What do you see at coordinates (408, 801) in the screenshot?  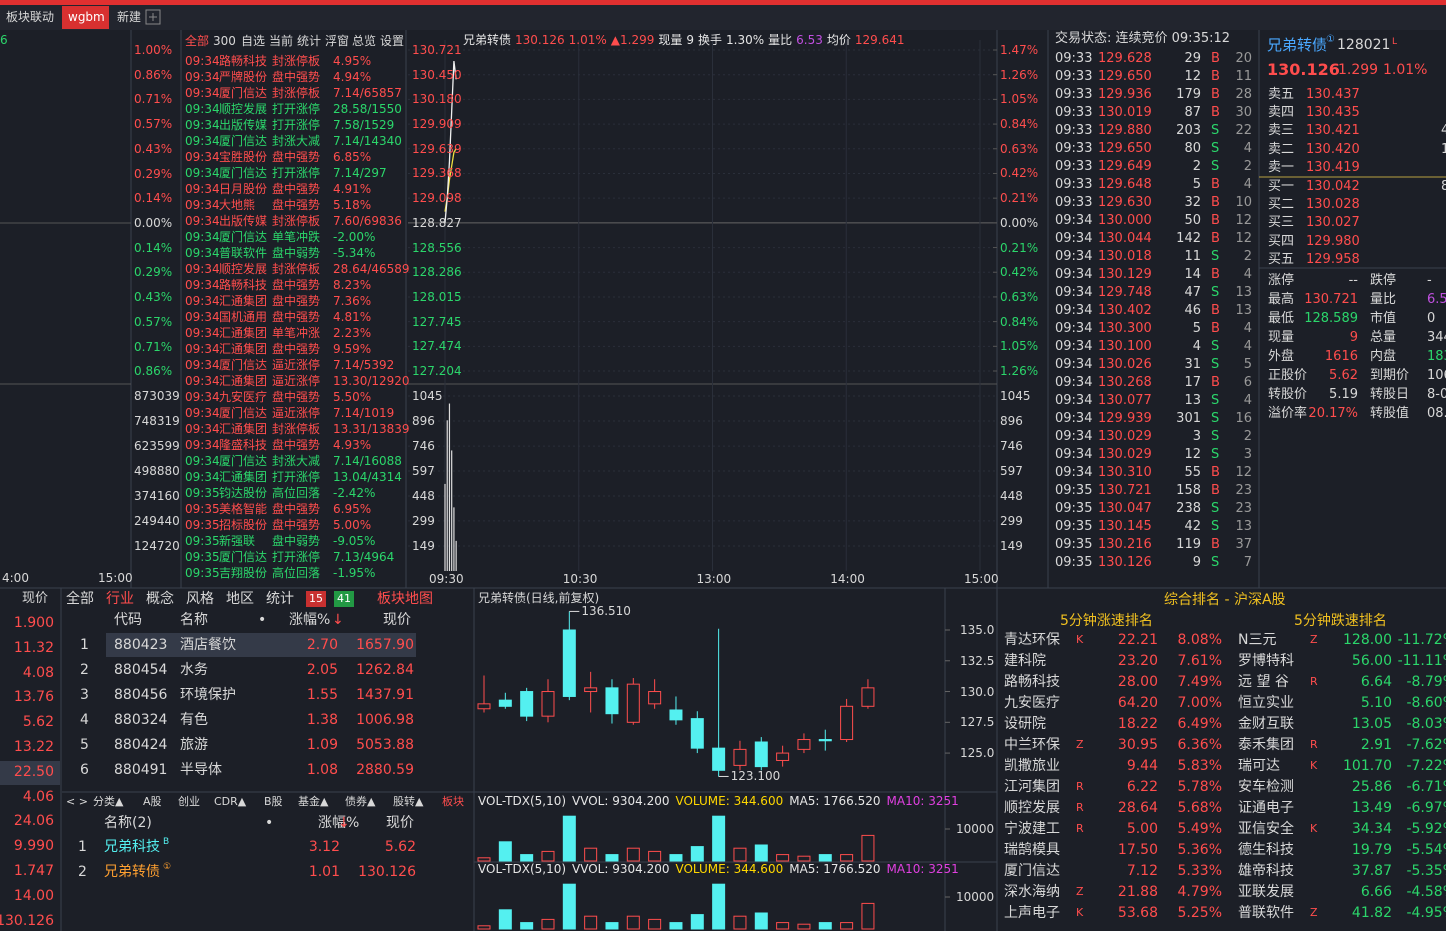 I see `list-tab: 股转▲` at bounding box center [408, 801].